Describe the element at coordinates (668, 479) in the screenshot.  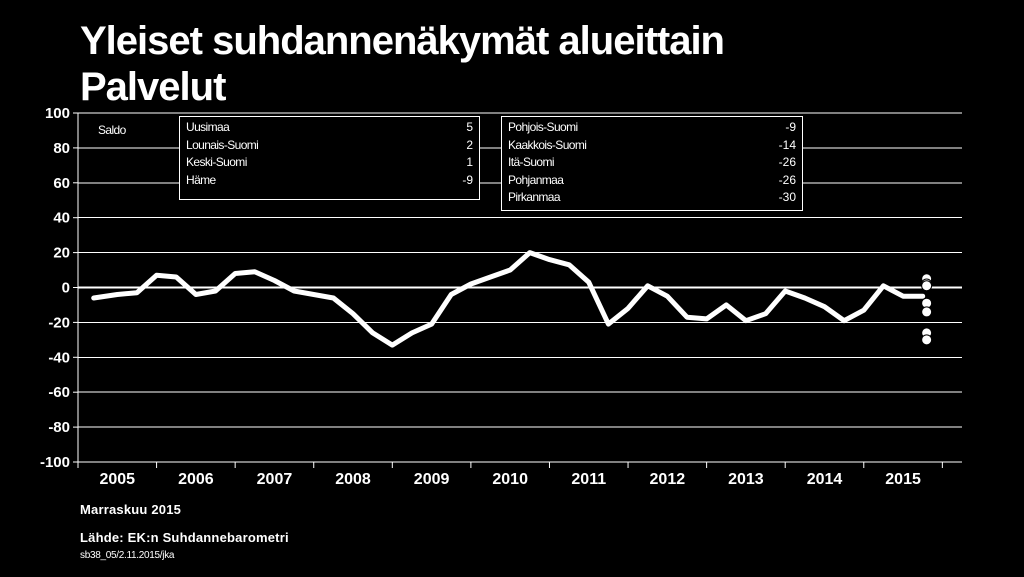
I see `x-tick-label: 2012` at that location.